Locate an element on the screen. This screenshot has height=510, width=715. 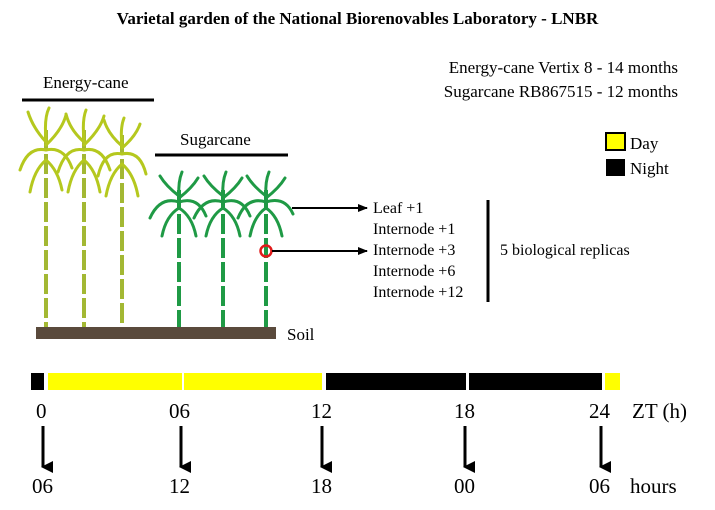
energy-cane-label: Energy-cane is located at coordinates (86, 82).